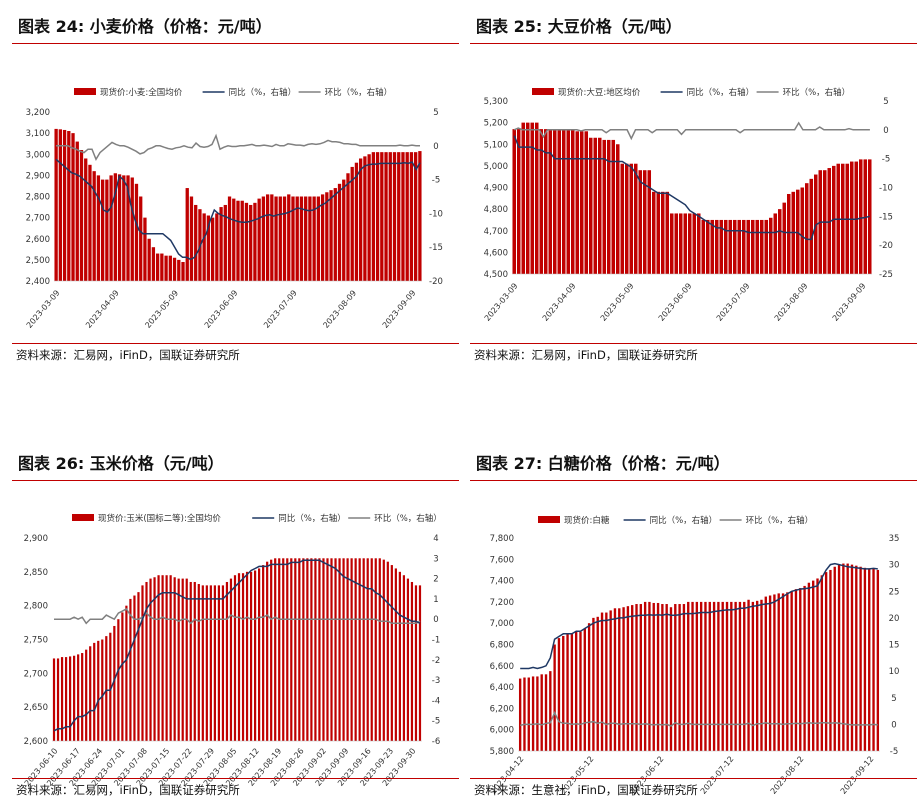 The height and width of the screenshot is (808, 921). What do you see at coordinates (85, 91) in the screenshot?
I see `legend-swatch-bar` at bounding box center [85, 91].